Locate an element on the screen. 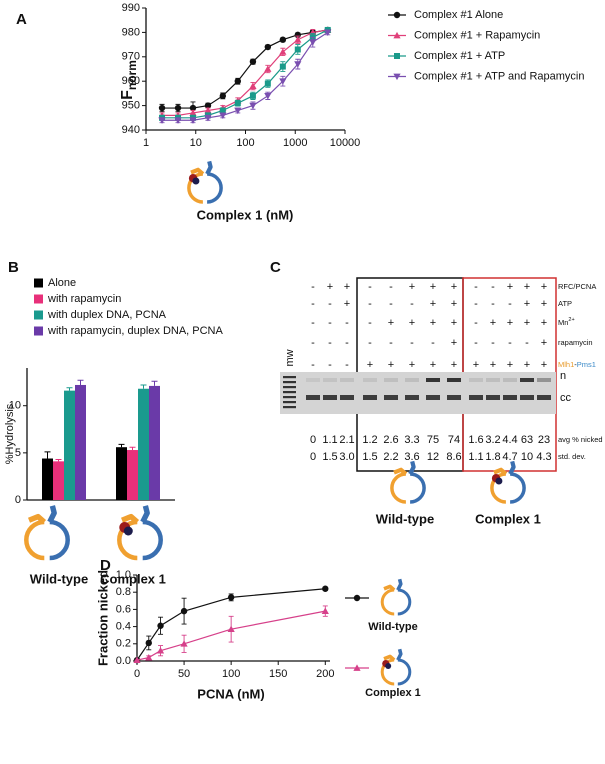  protein-name: Pms1 is located at coordinates (586, 364).